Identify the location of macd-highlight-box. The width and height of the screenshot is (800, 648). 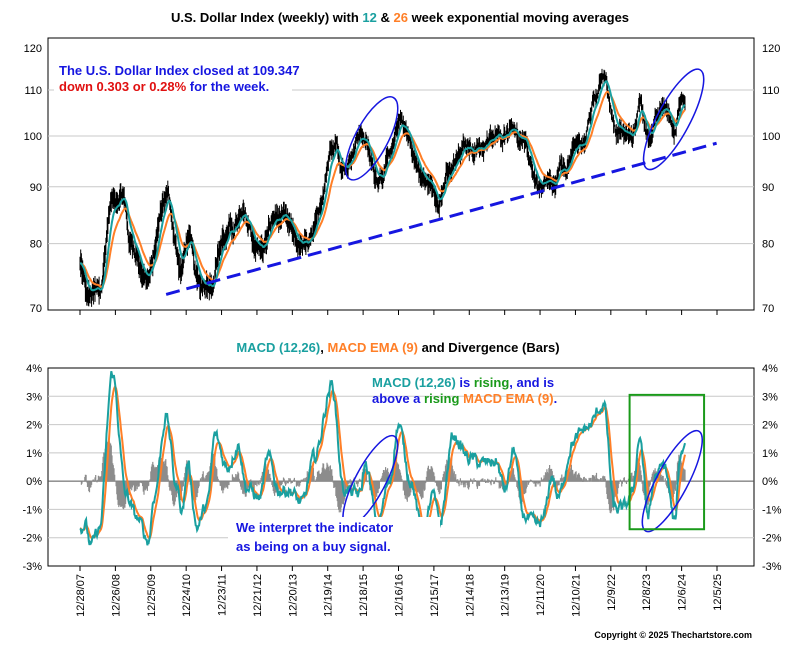
(667, 462).